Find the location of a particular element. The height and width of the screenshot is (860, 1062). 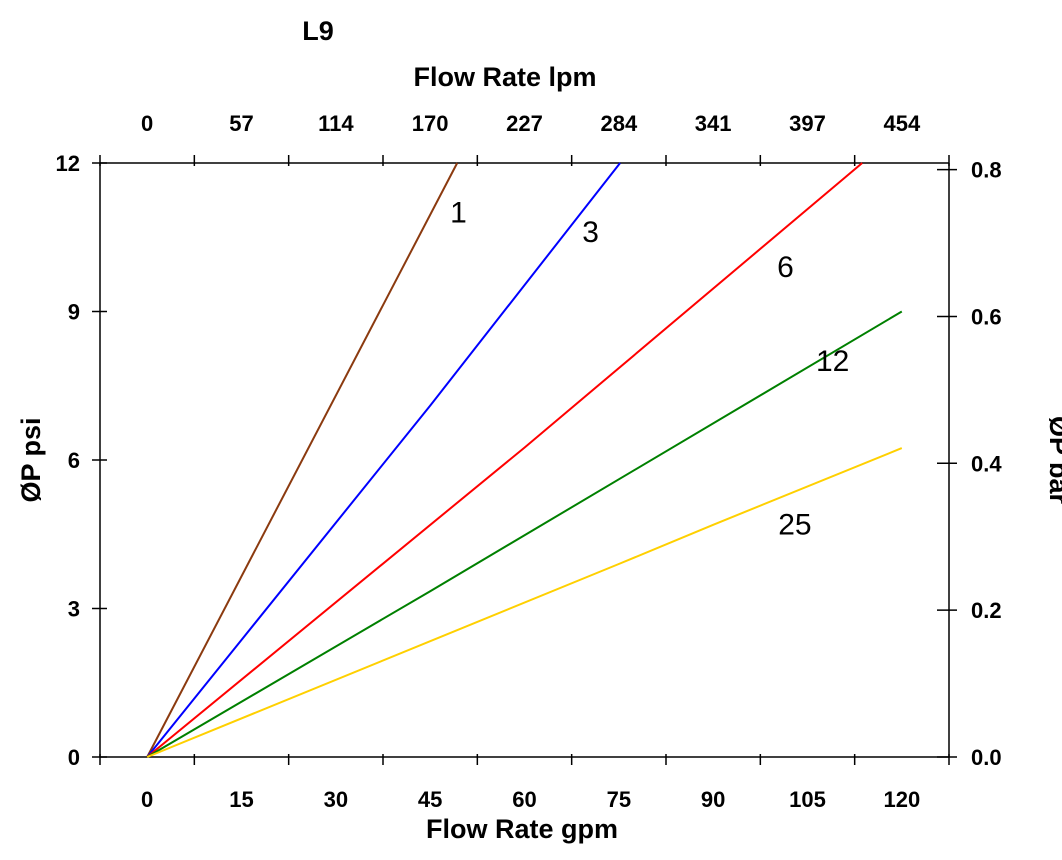

series-label-12: 12 is located at coordinates (832, 361).